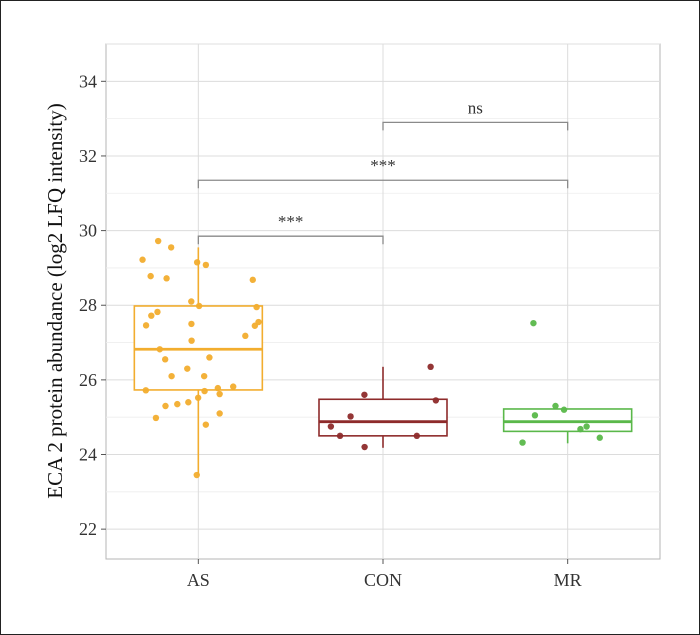 The height and width of the screenshot is (635, 700). I want to click on comparison-con-mr: ns, so click(475, 114).